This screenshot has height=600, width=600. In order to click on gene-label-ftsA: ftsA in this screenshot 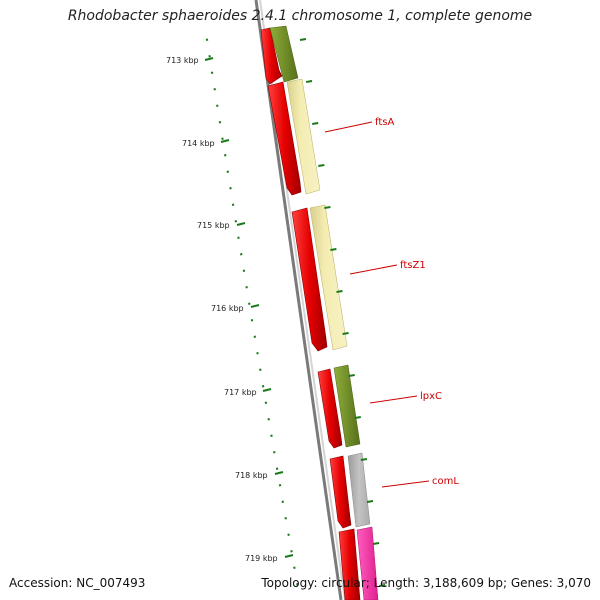, I will do `click(384, 122)`.